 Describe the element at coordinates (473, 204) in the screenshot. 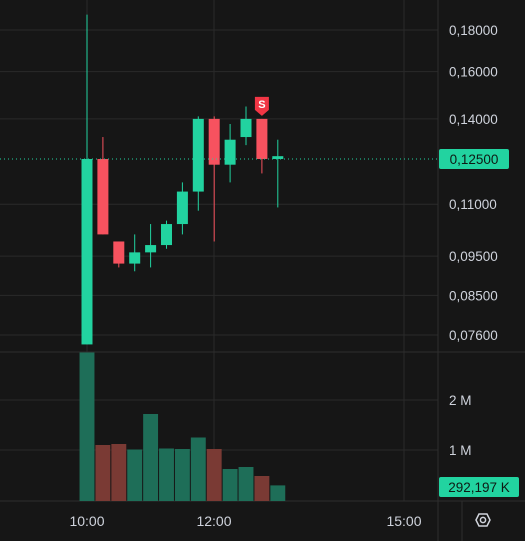

I see `price-tick-label: 0,11000` at that location.